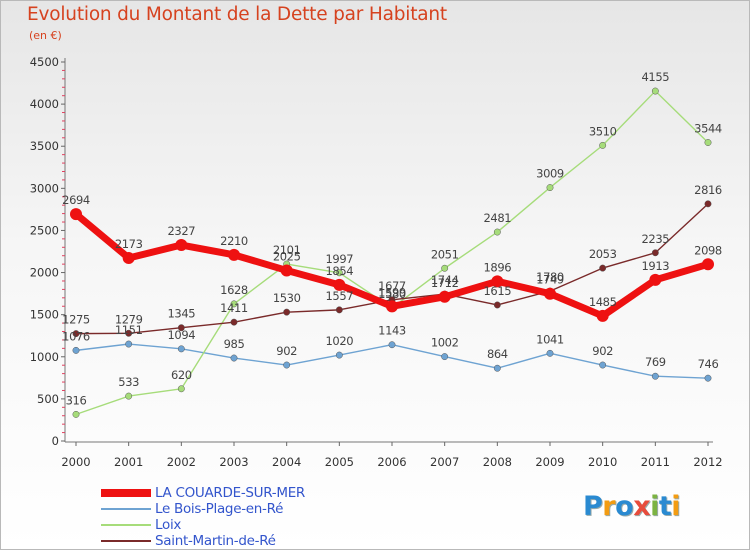 The height and width of the screenshot is (550, 750). Describe the element at coordinates (181, 375) in the screenshot. I see `data-label: 620` at that location.